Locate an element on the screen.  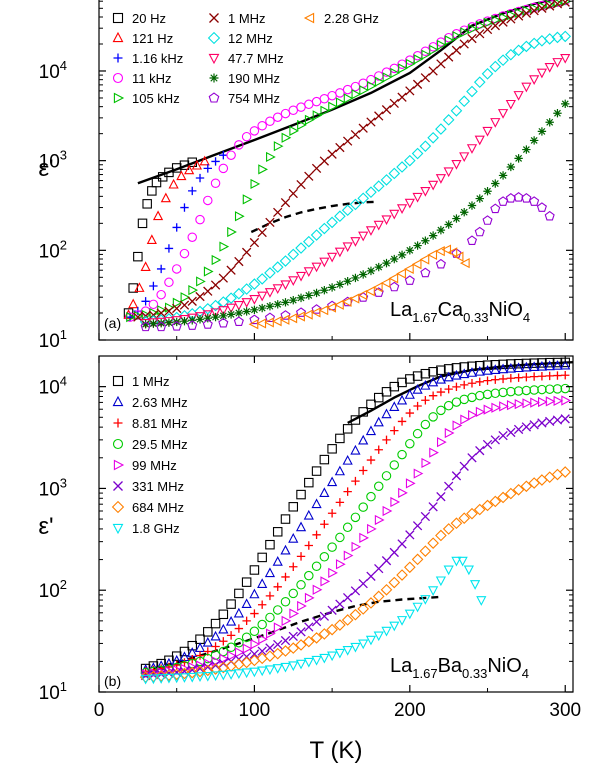
legend-label: 190 MHz is located at coordinates (254, 78).